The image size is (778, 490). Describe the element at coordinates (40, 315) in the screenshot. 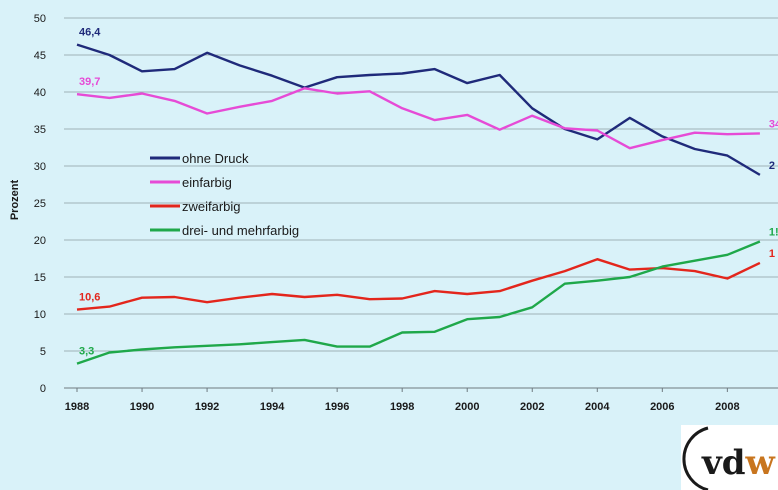

I see `y-tick-10: 10` at that location.